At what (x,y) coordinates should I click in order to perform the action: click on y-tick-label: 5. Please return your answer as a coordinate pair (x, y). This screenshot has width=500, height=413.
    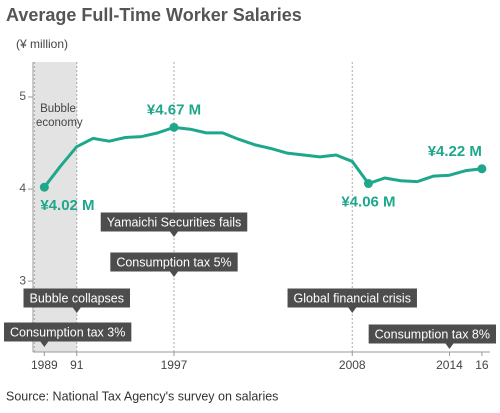
    Looking at the image, I should click on (22, 96).